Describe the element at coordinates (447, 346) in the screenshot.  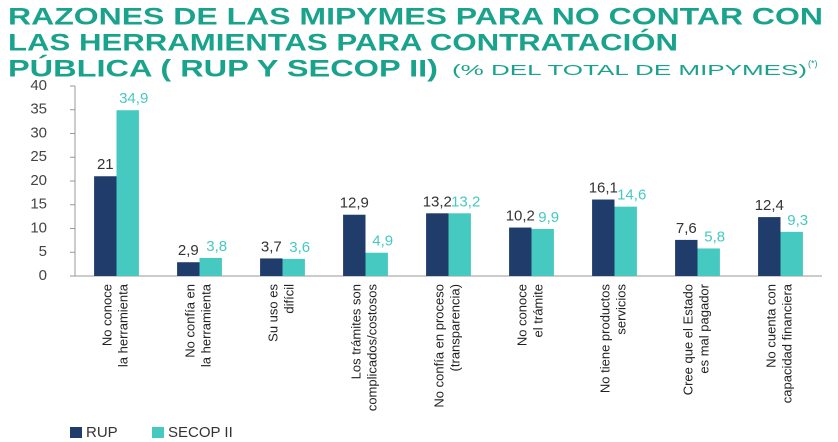
I see `x-tick-label: No confía en proceso(transparencia)` at that location.